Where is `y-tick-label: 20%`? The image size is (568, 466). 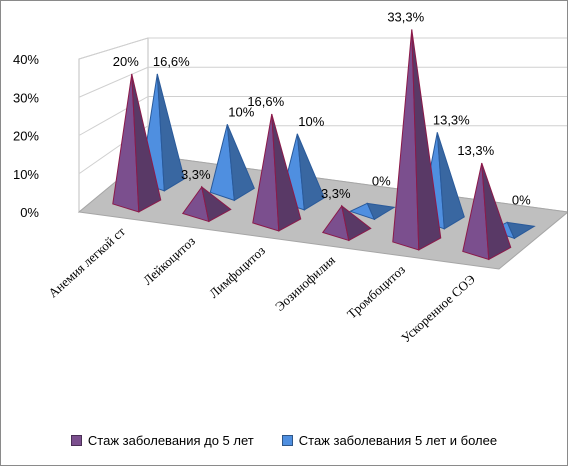 y-tick-label: 20% is located at coordinates (26, 136).